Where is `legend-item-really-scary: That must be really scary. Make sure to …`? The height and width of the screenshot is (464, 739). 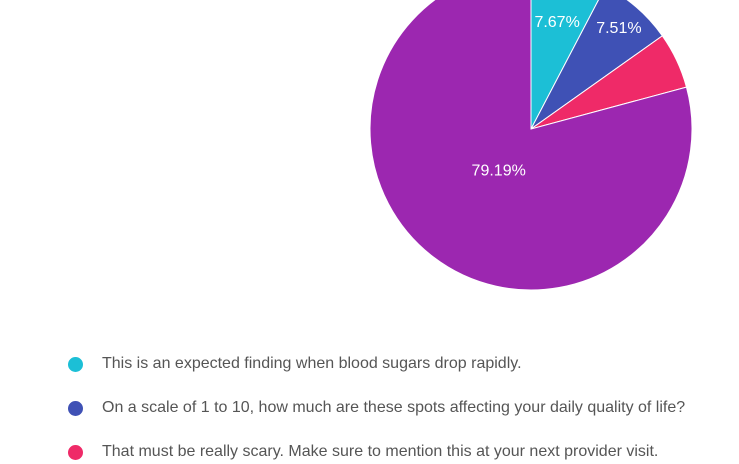
legend-item-really-scary: That must be really scary. Make sure to … is located at coordinates (363, 452).